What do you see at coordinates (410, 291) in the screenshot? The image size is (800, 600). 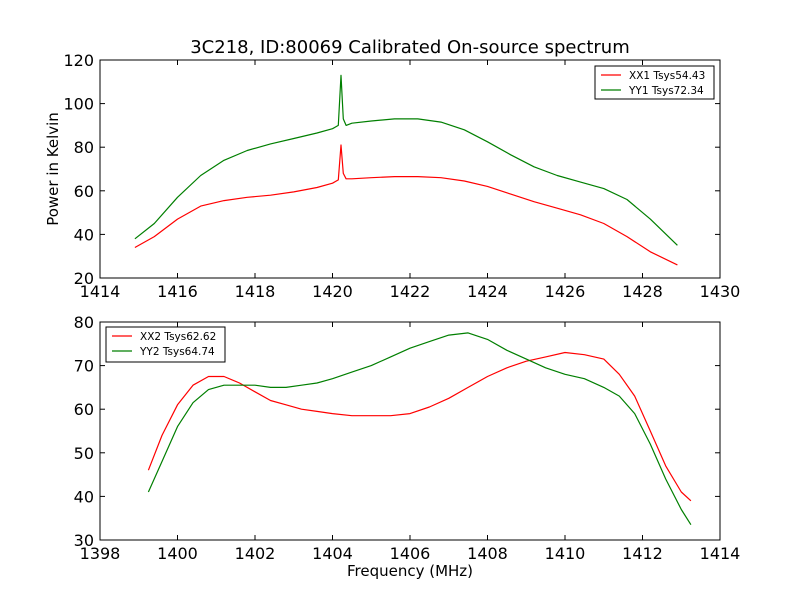 I see `x-tick-label: 1422` at bounding box center [410, 291].